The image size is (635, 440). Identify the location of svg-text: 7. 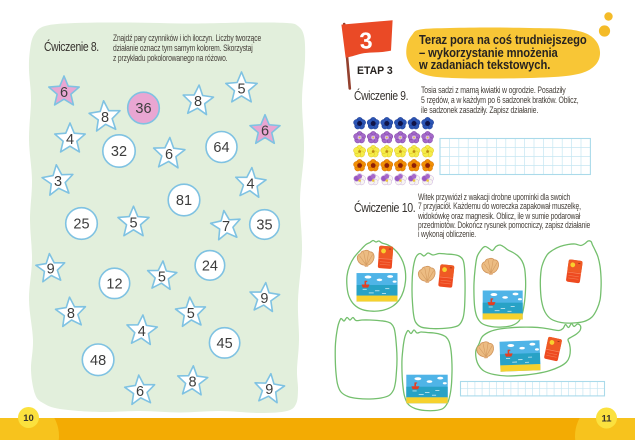
(226, 227).